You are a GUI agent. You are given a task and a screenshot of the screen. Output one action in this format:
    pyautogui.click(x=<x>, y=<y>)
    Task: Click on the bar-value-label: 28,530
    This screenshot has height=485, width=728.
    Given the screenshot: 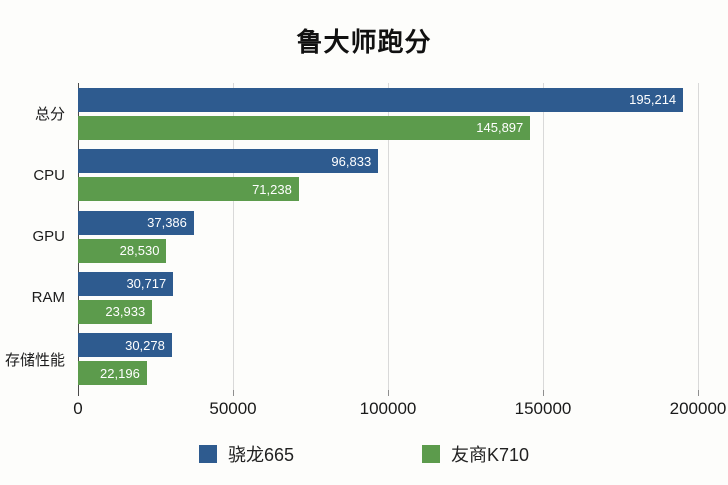 What is the action you would take?
    pyautogui.click(x=139, y=251)
    